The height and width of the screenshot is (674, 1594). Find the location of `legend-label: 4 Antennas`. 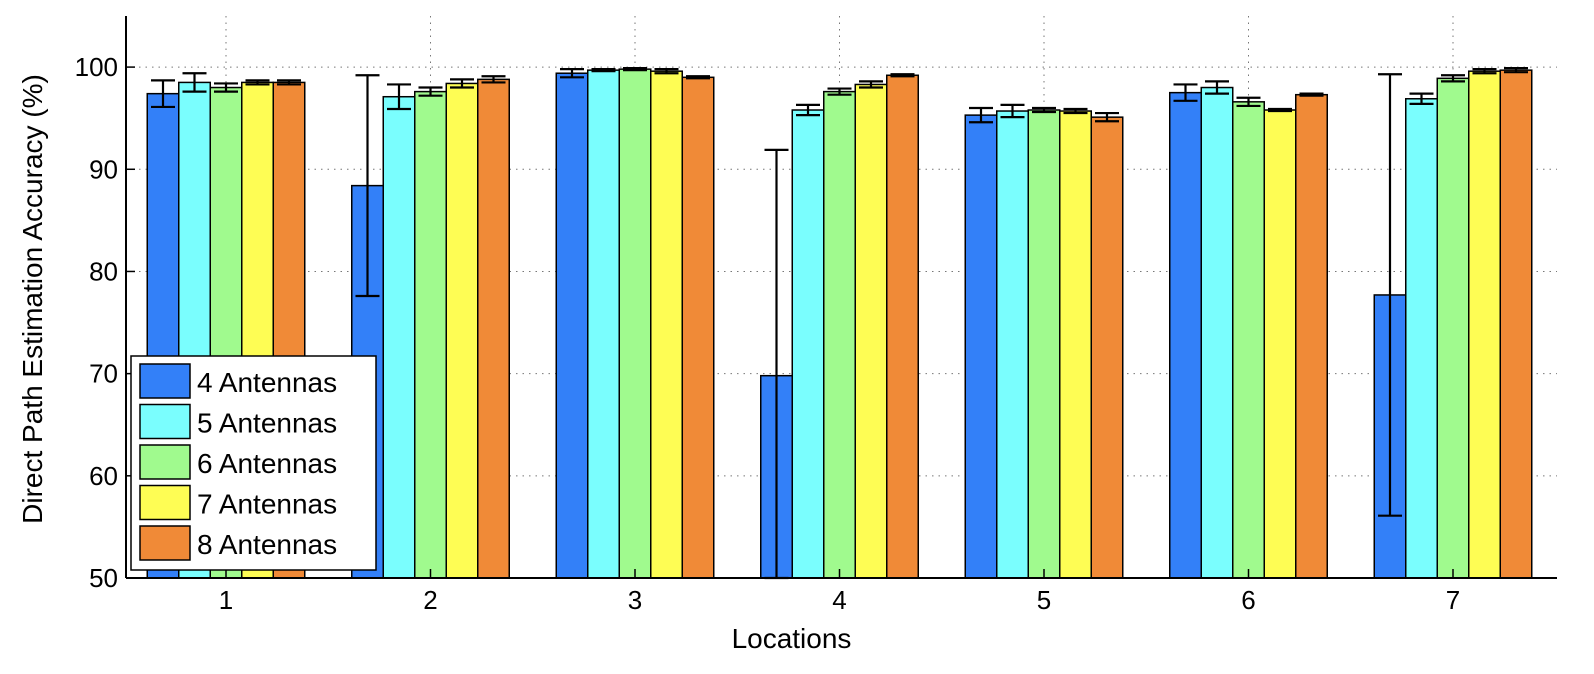

legend-label: 4 Antennas is located at coordinates (267, 382).